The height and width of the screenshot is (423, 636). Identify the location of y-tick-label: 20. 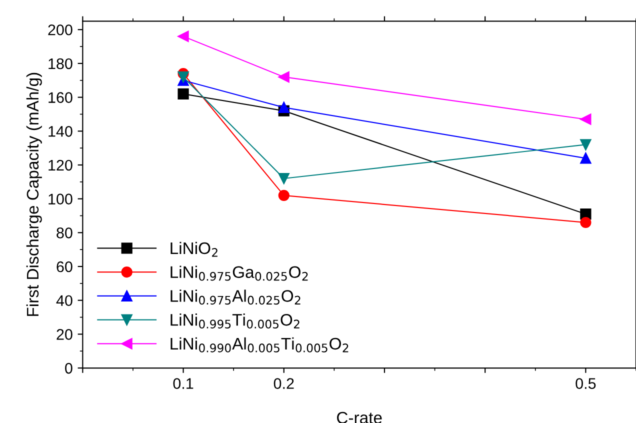
(64, 334).